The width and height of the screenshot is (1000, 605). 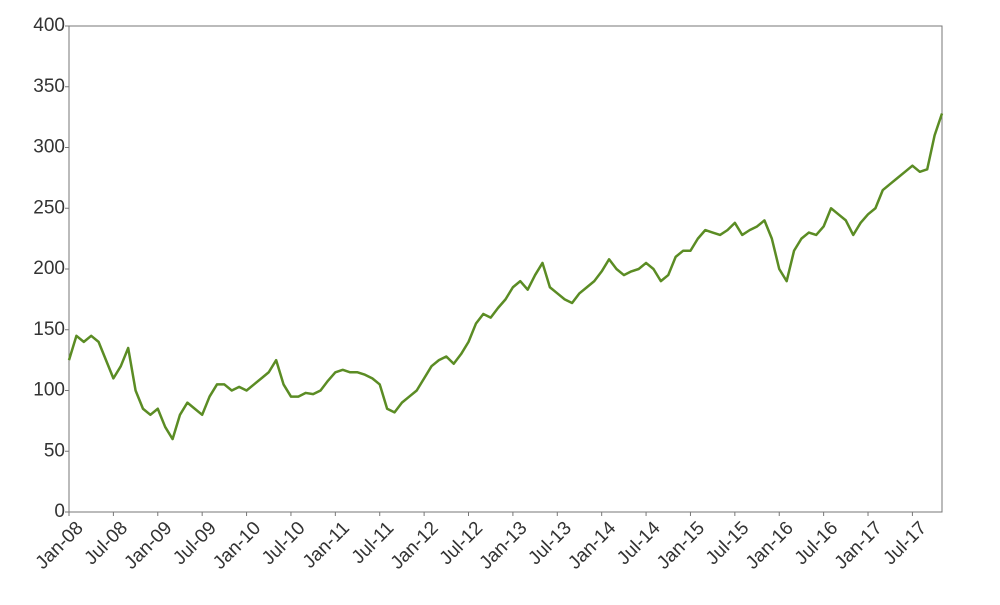 I want to click on x-tick-label: Jan-08, so click(x=60, y=546).